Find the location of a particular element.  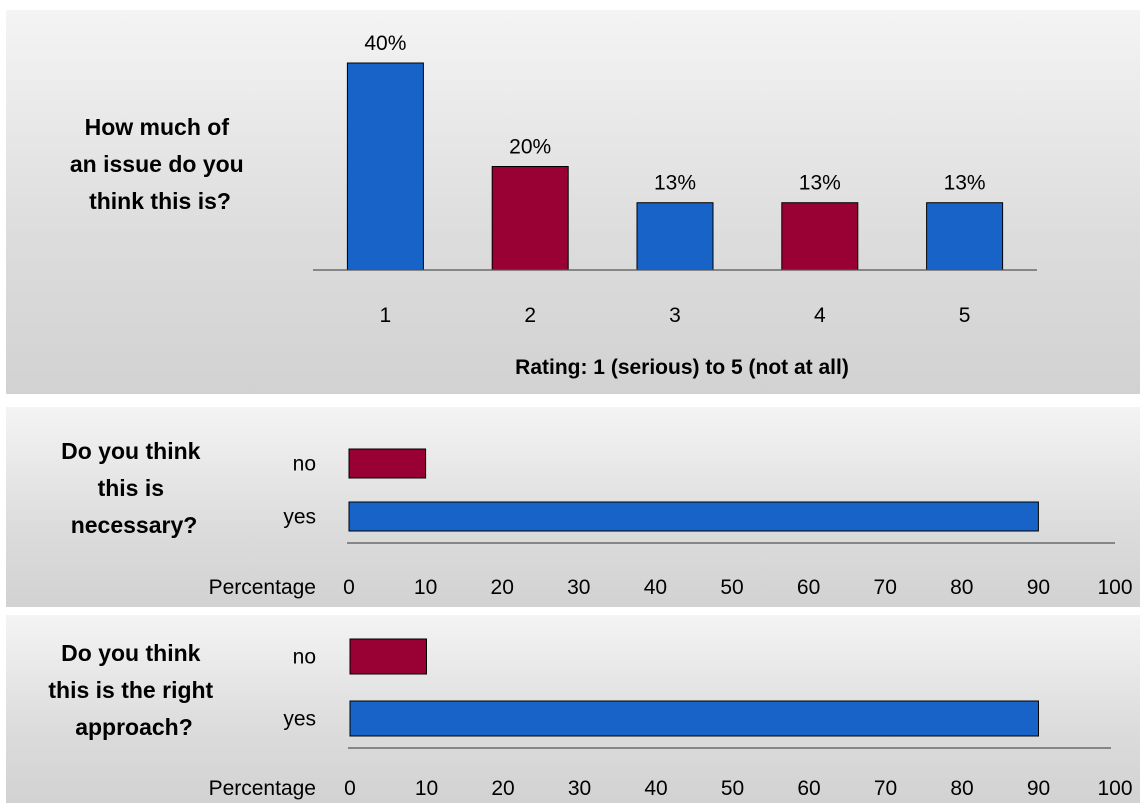

x-tick-label: 3 is located at coordinates (675, 315).